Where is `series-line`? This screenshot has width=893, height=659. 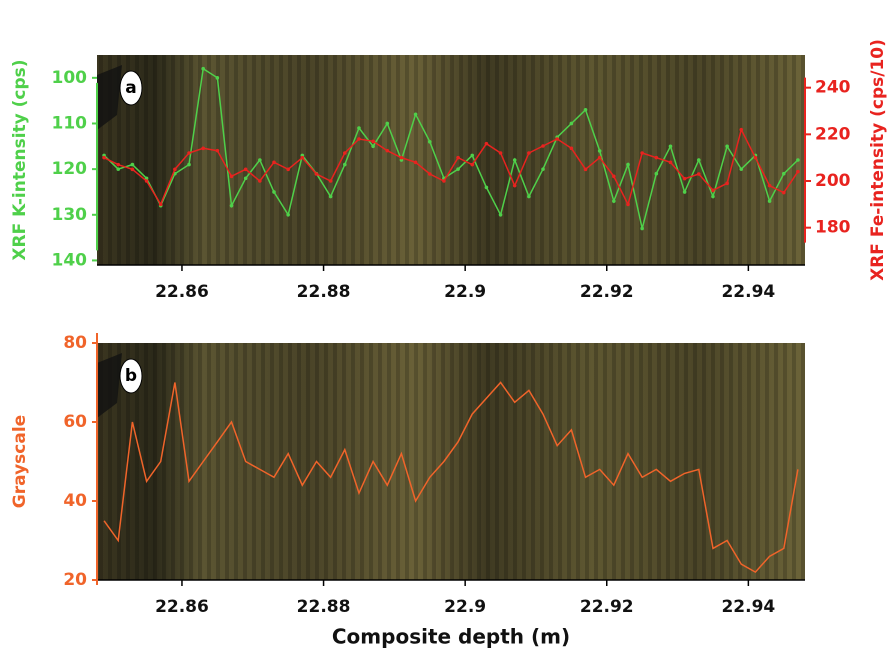 series-line is located at coordinates (451, 167).